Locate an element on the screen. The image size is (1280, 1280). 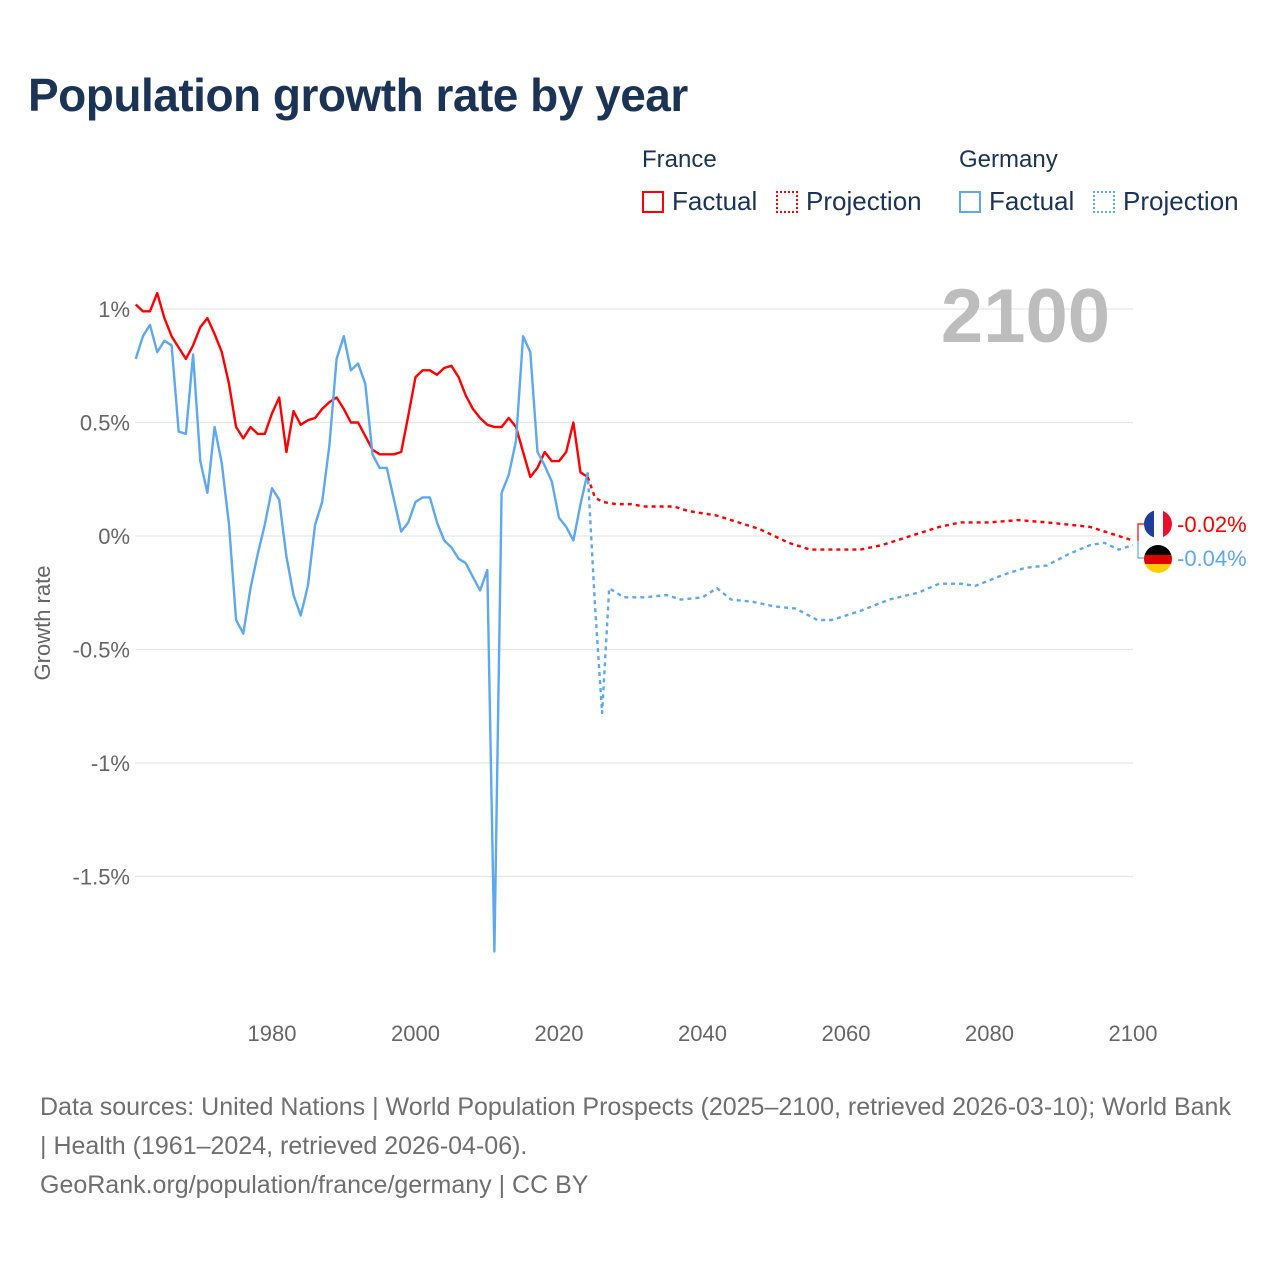
y-axis-label: Growth rate is located at coordinates (42, 623).